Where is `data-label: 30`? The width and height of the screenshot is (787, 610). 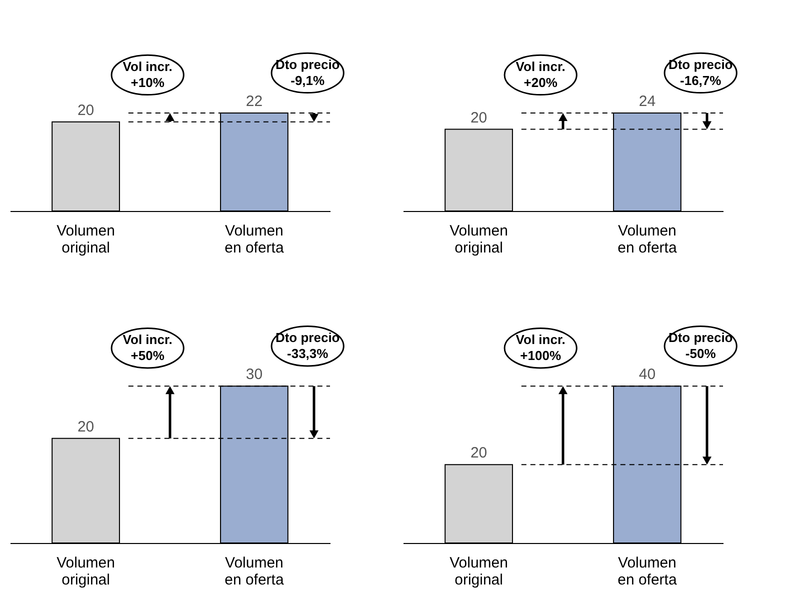
data-label: 30 is located at coordinates (254, 375).